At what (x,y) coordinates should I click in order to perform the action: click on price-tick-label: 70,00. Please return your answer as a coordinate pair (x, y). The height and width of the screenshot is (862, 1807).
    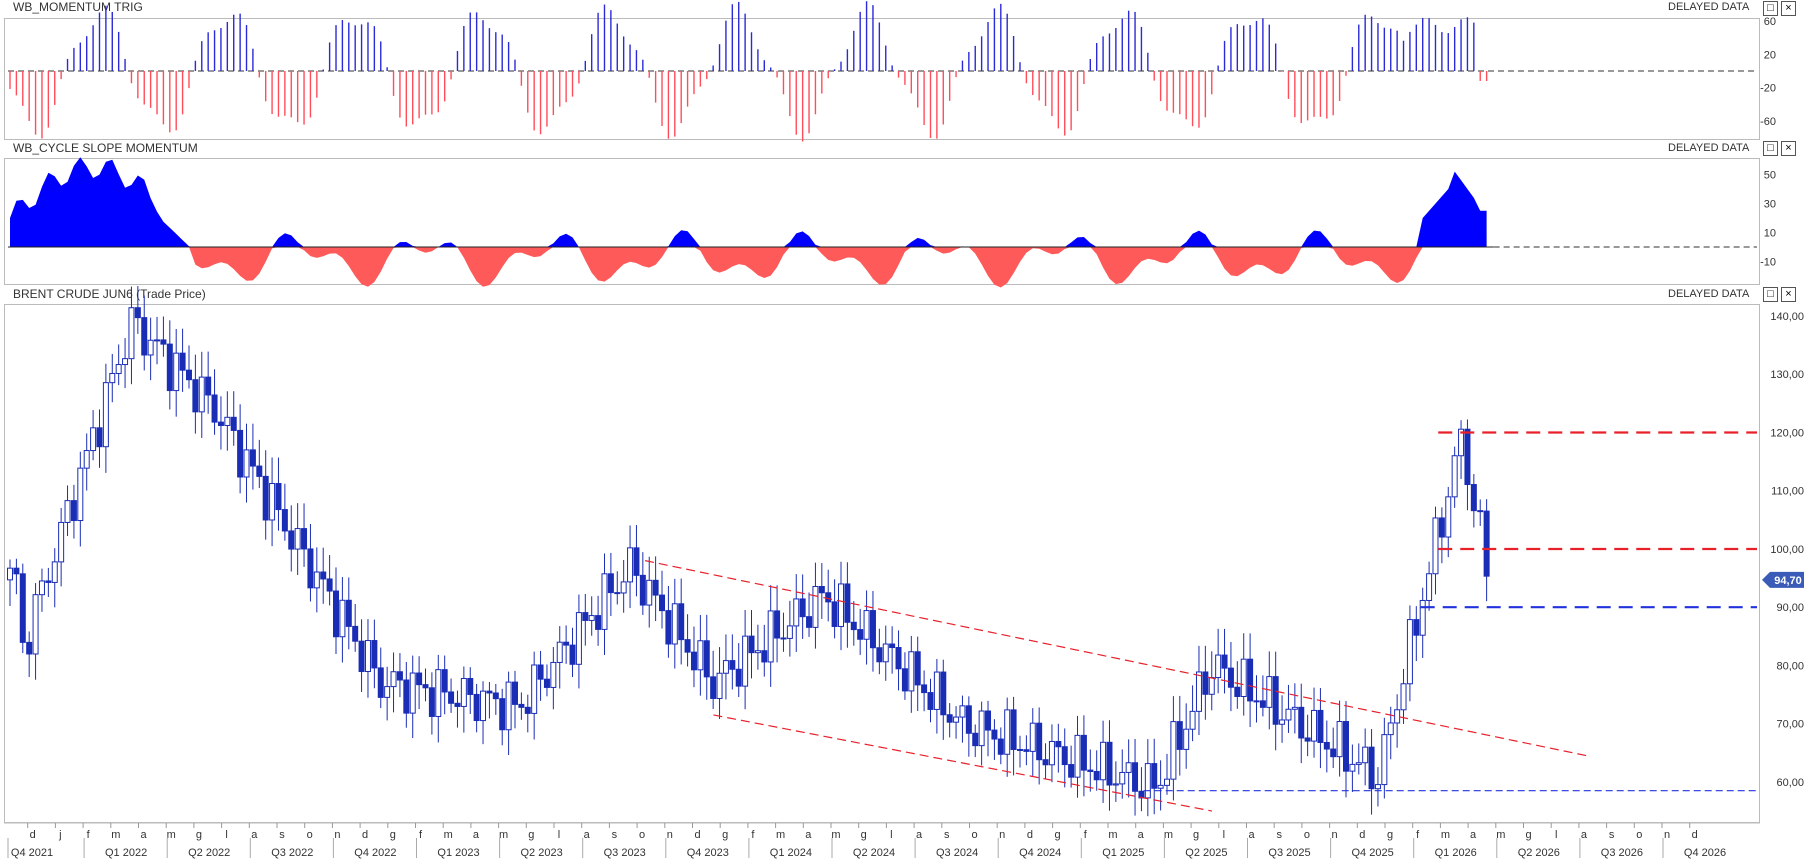
    Looking at the image, I should click on (1790, 725).